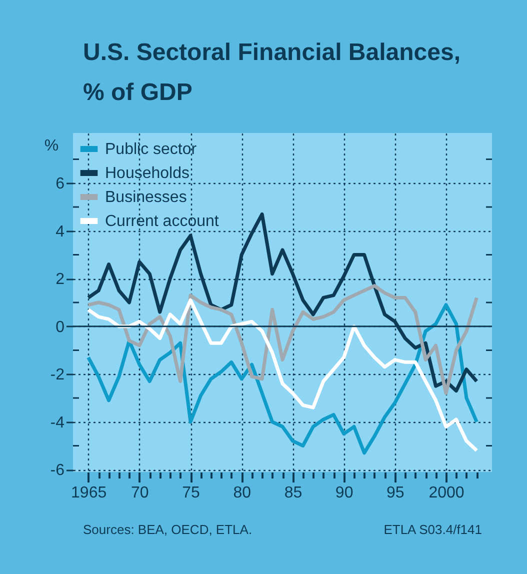 This screenshot has width=527, height=574. What do you see at coordinates (395, 493) in the screenshot?
I see `x-tick-label: 95` at bounding box center [395, 493].